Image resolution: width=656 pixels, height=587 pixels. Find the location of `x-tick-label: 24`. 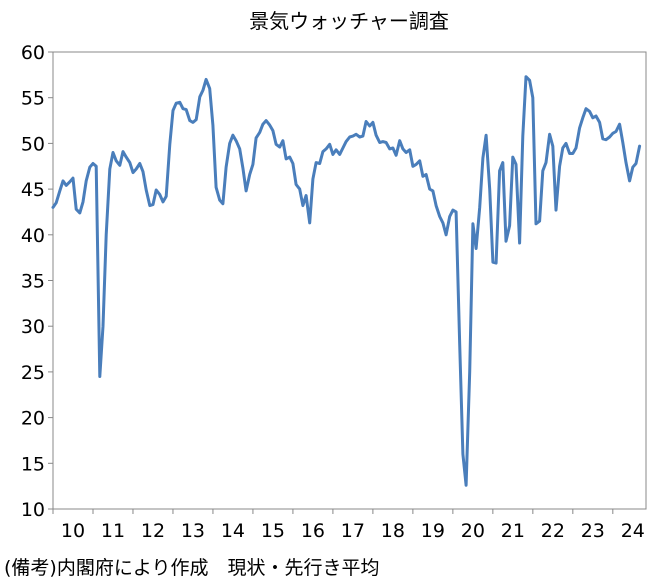

x-tick-label: 24 is located at coordinates (633, 531).